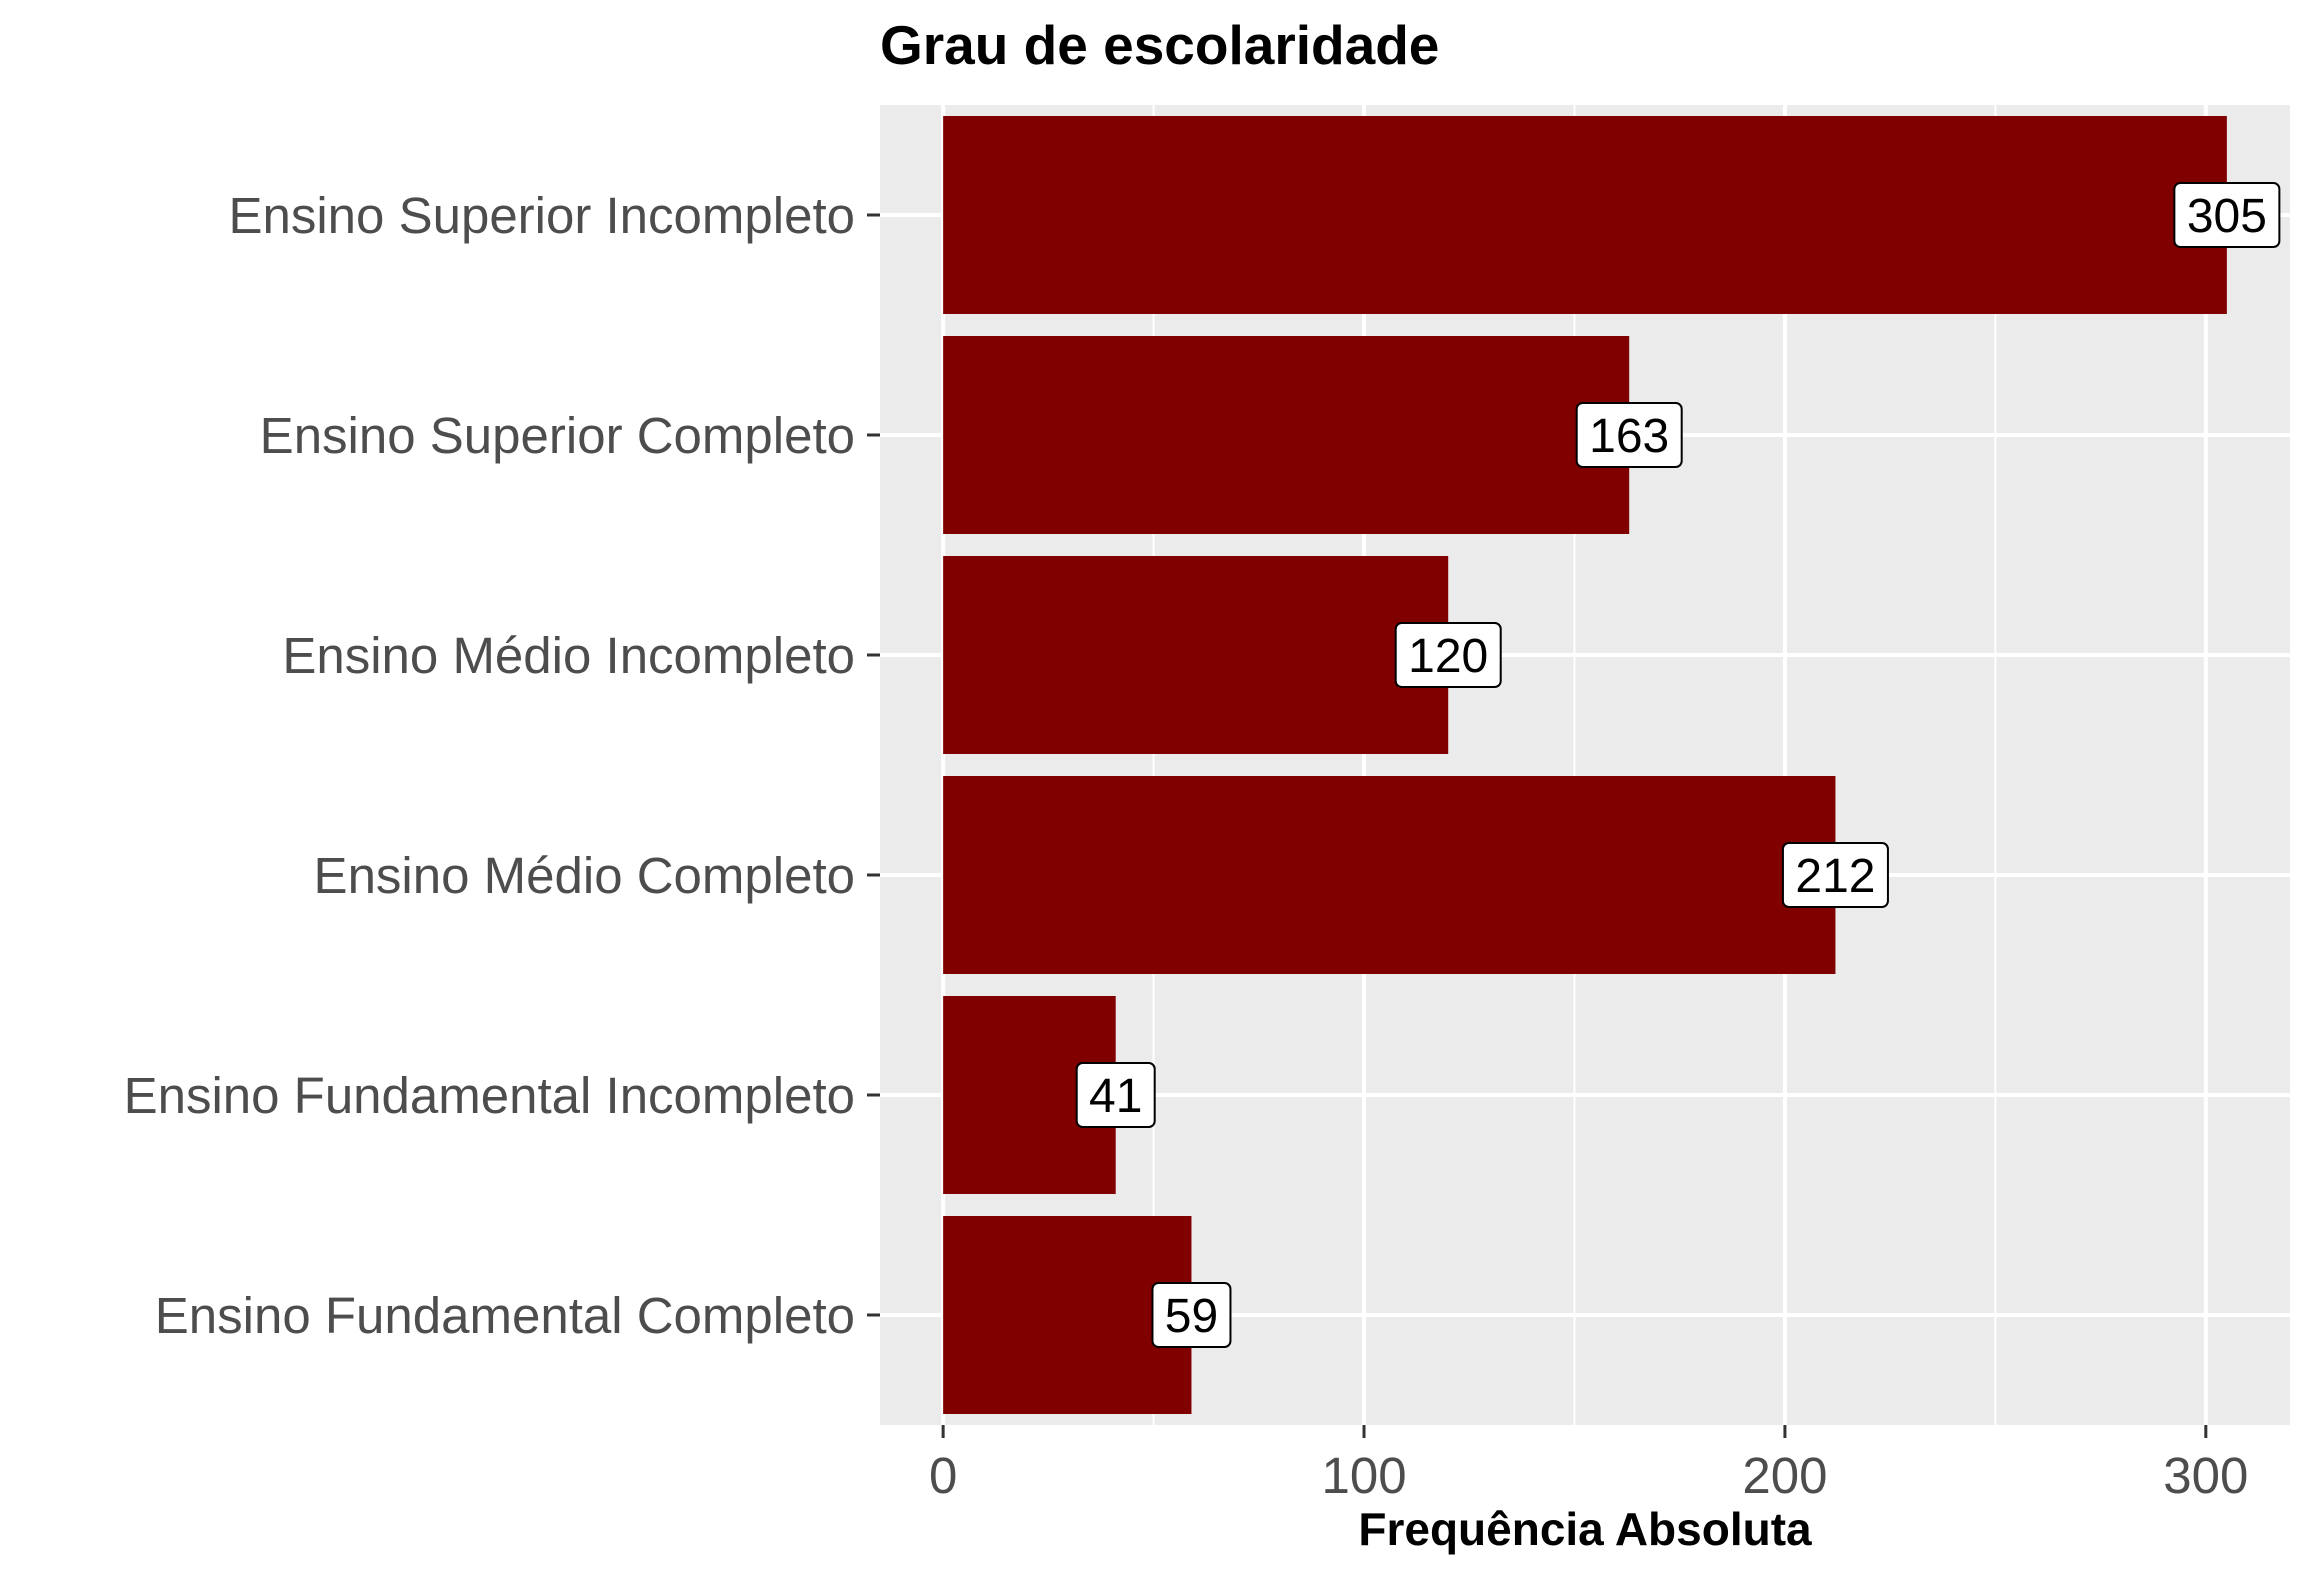 The height and width of the screenshot is (1574, 2304). I want to click on y-tick-label: Ensino Superior Incompleto, so click(541, 215).